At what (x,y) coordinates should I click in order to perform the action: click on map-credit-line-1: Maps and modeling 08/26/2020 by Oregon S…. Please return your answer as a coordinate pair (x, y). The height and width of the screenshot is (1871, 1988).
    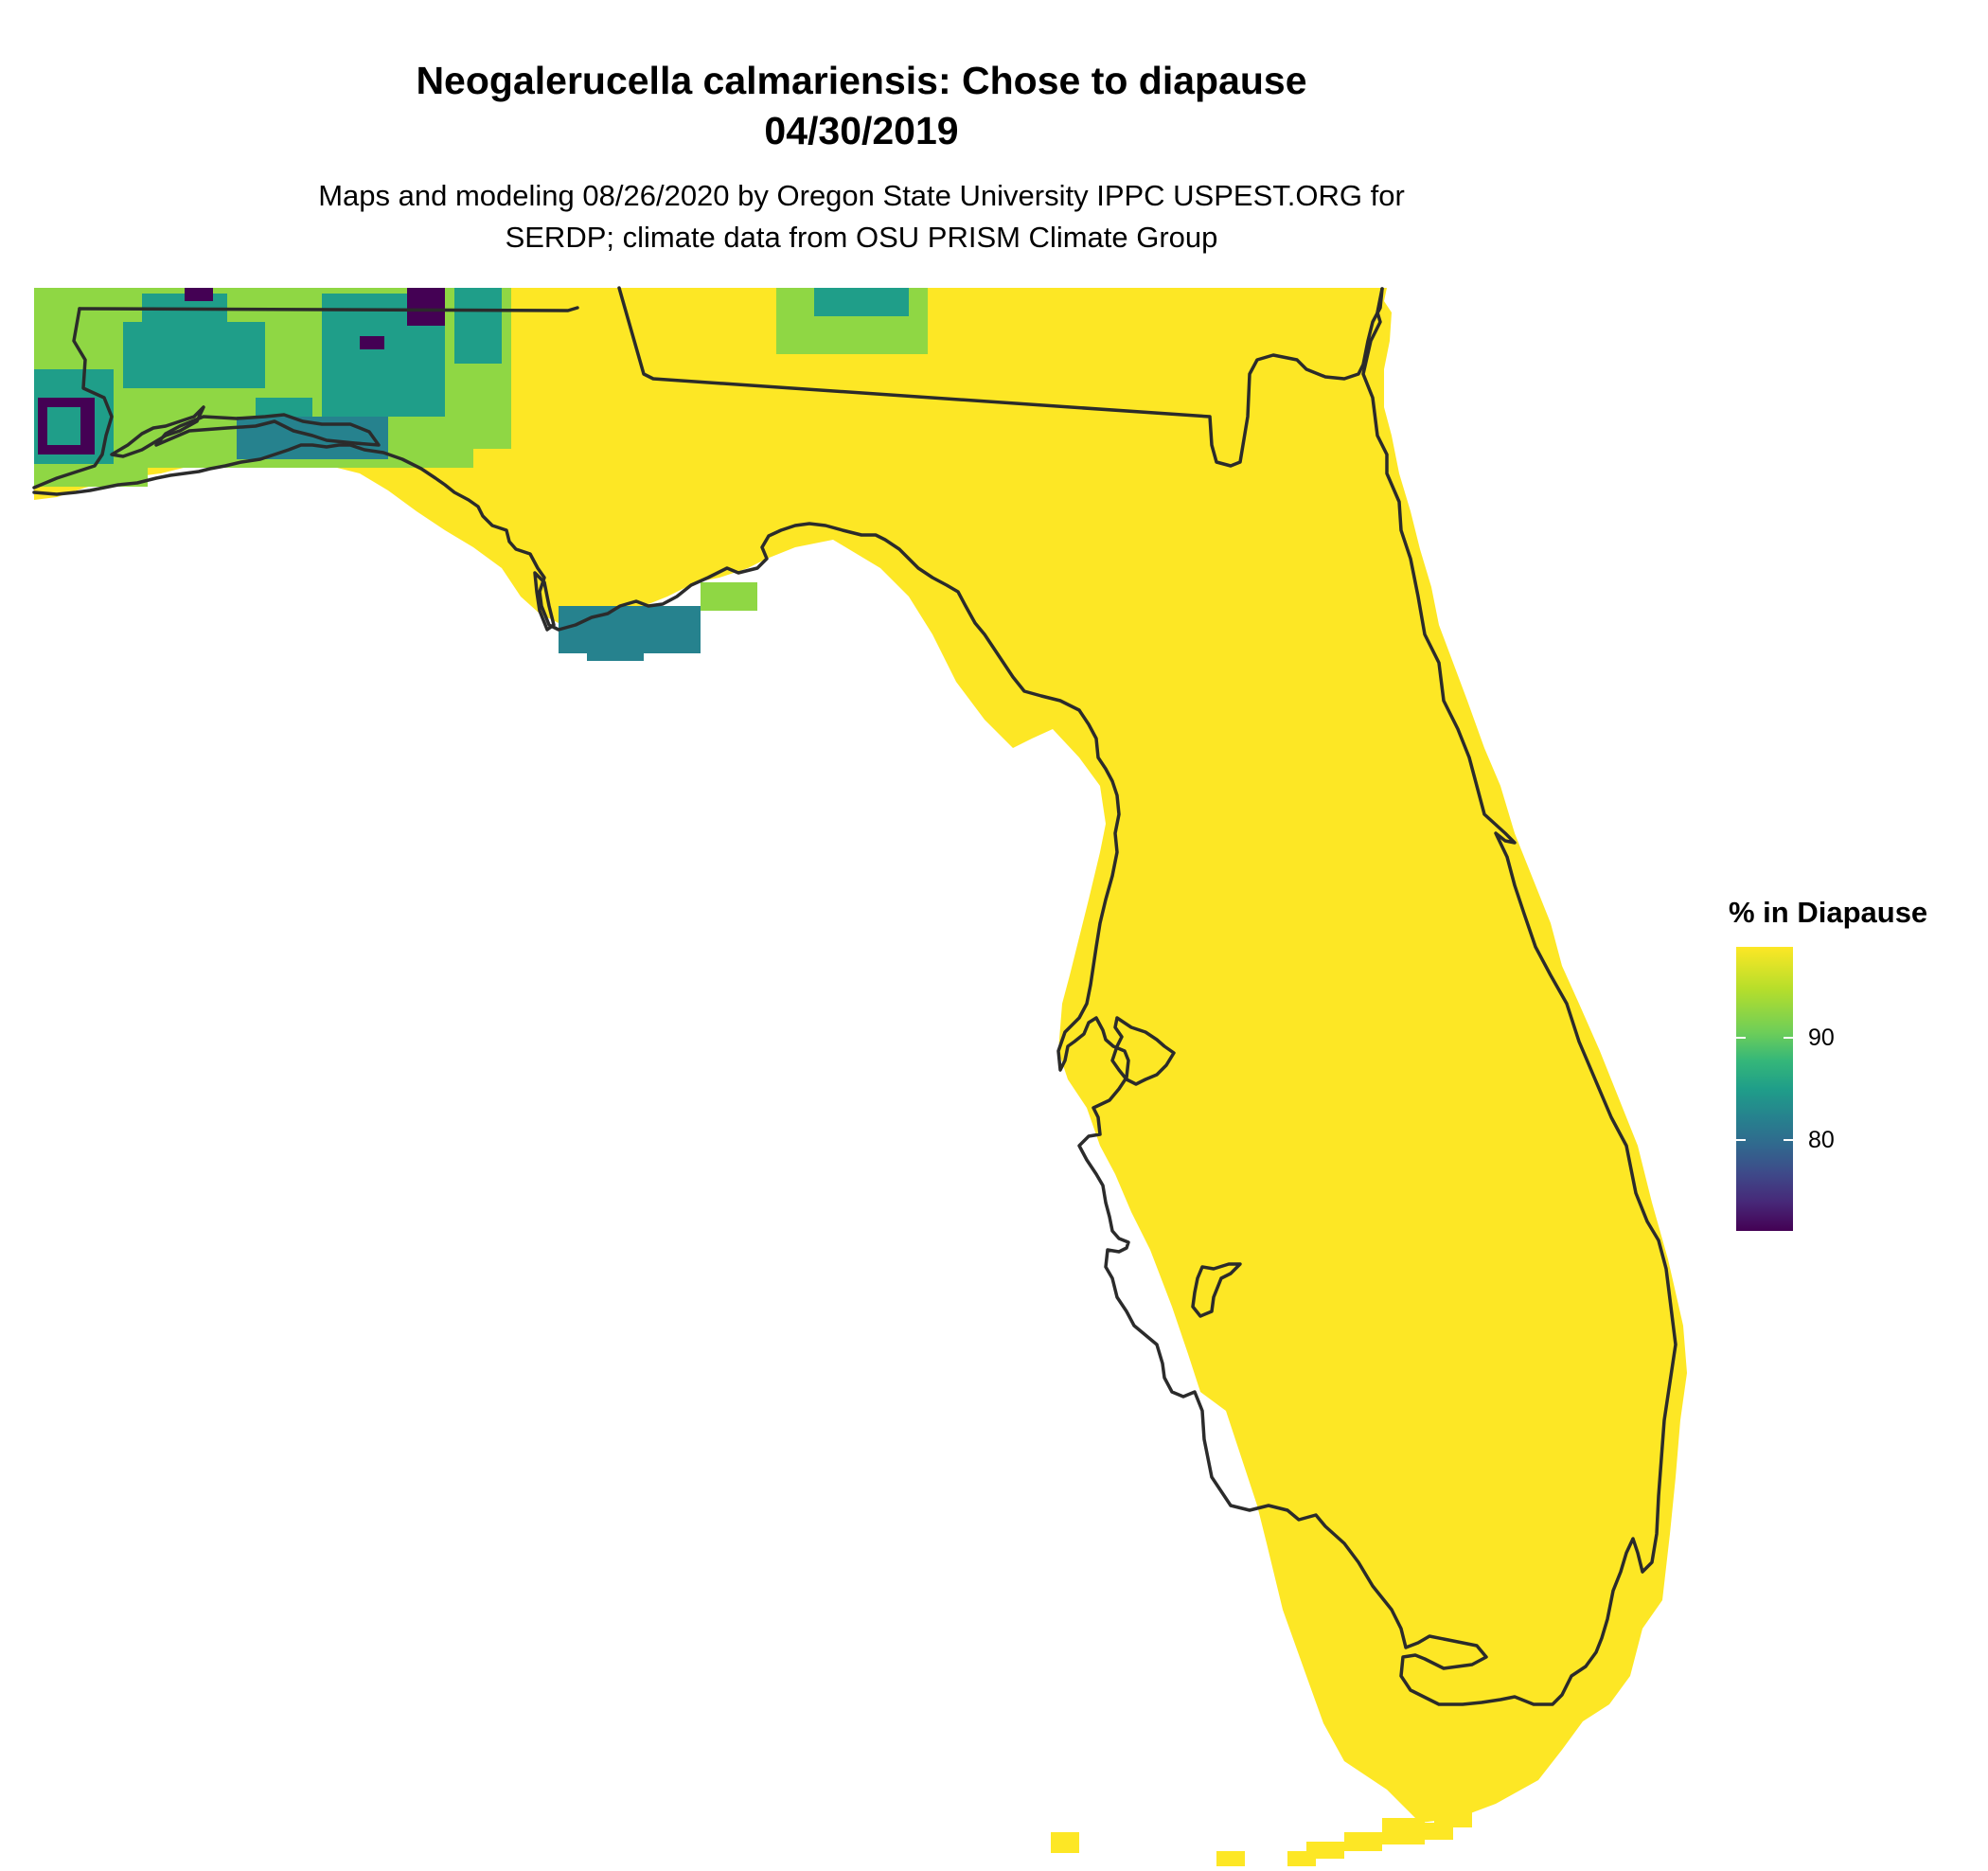
    Looking at the image, I should click on (861, 195).